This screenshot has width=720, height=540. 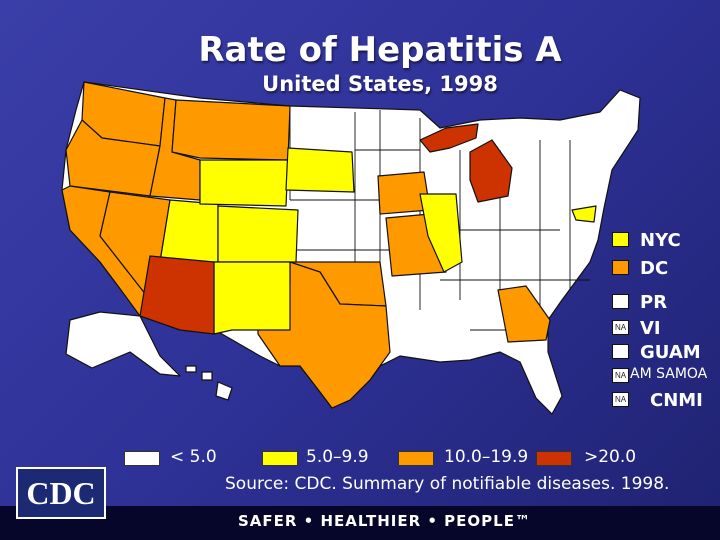 I want to click on legend-swatch-orange, so click(x=416, y=458).